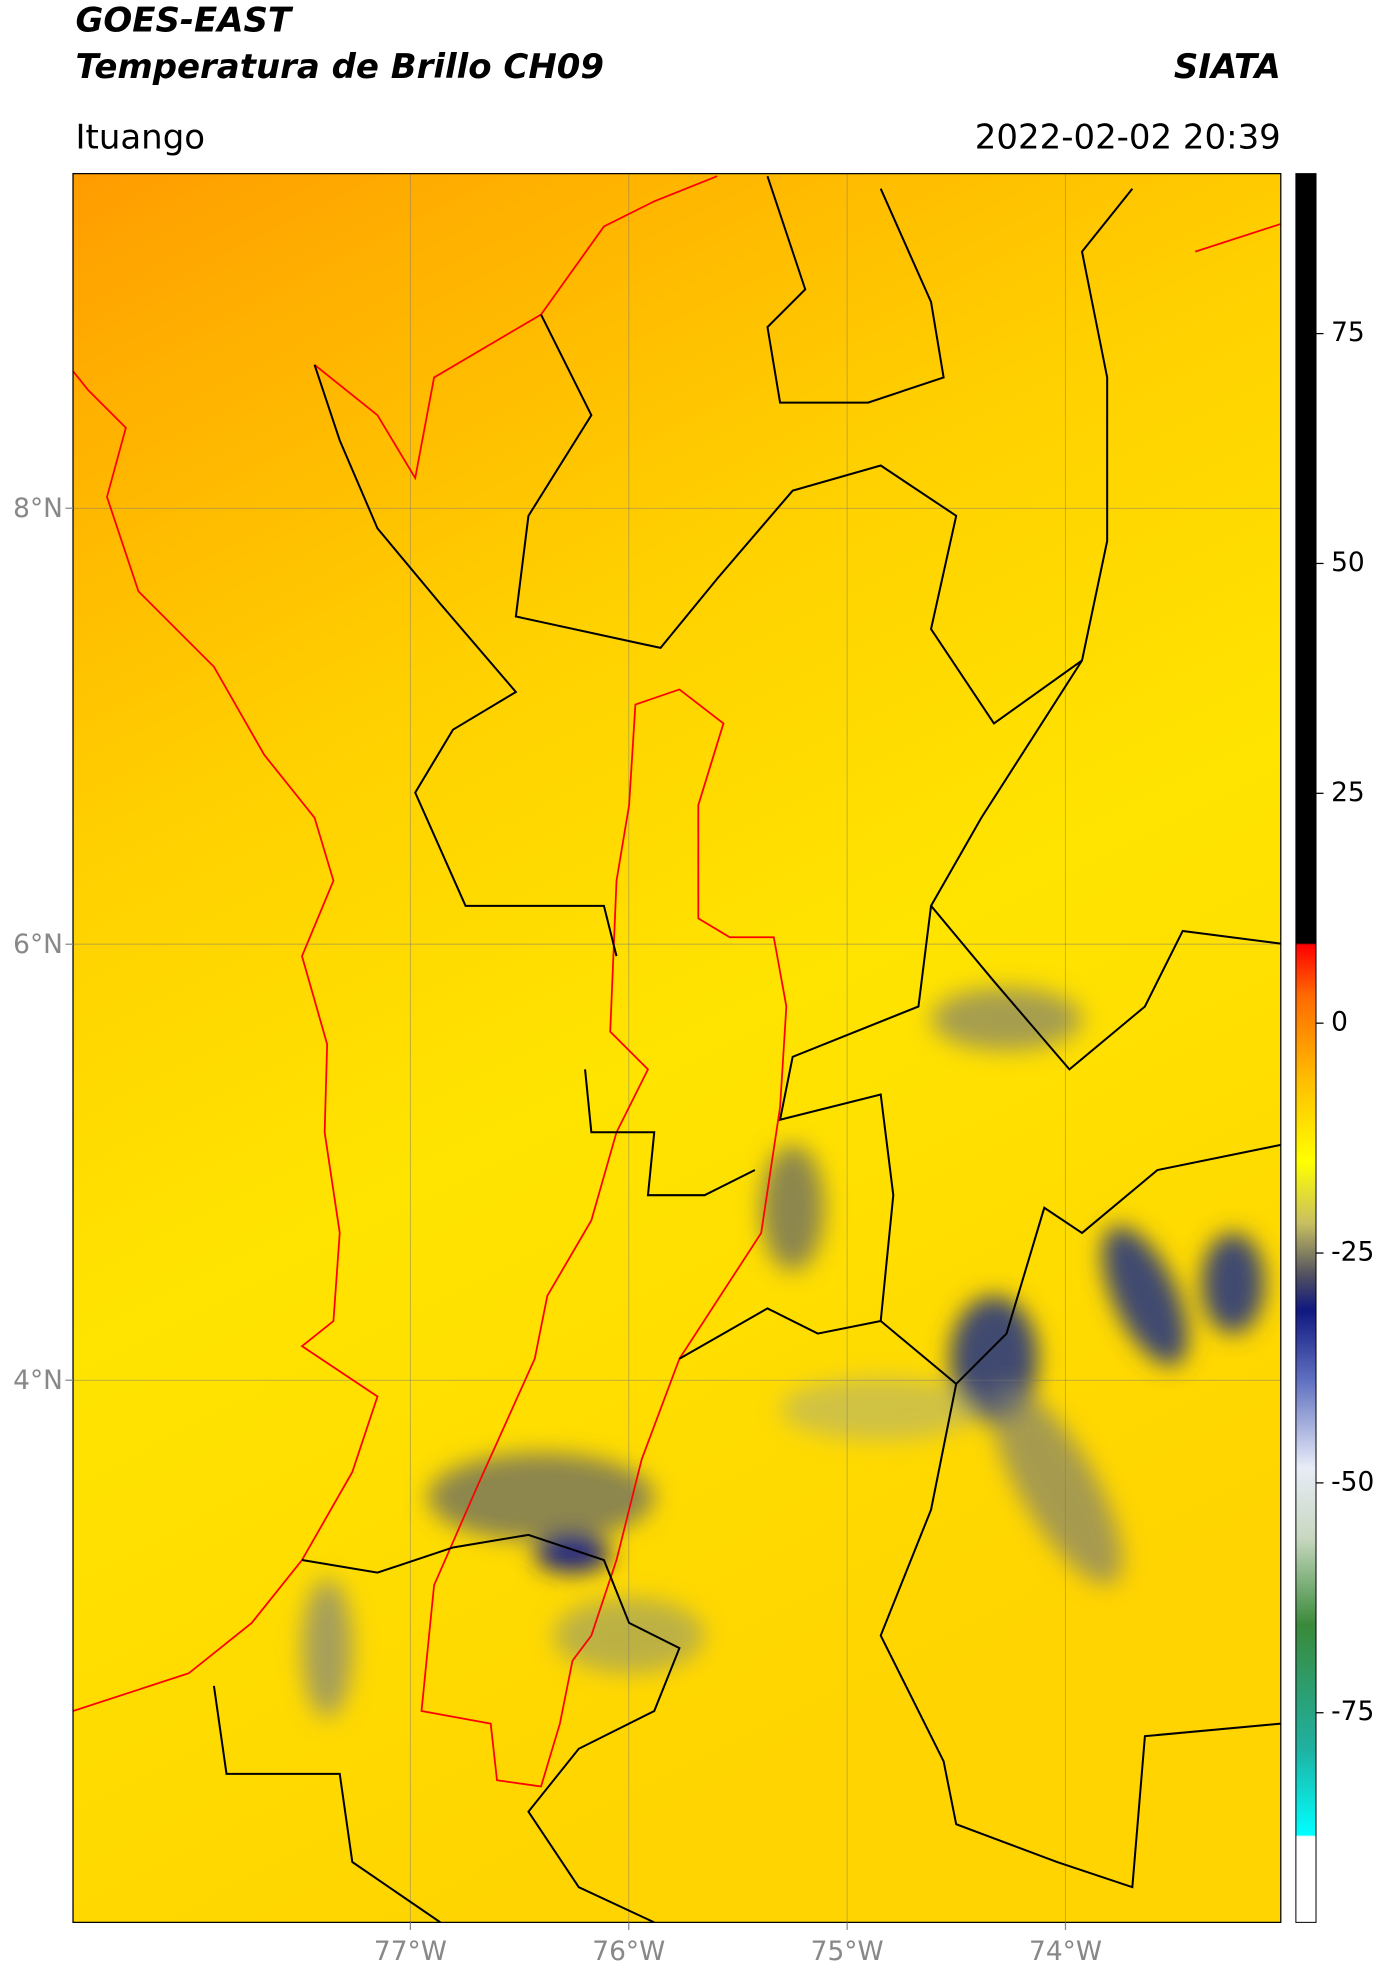 The height and width of the screenshot is (1981, 1384). Describe the element at coordinates (185, 20) in the screenshot. I see `title: GOES-EAST` at that location.